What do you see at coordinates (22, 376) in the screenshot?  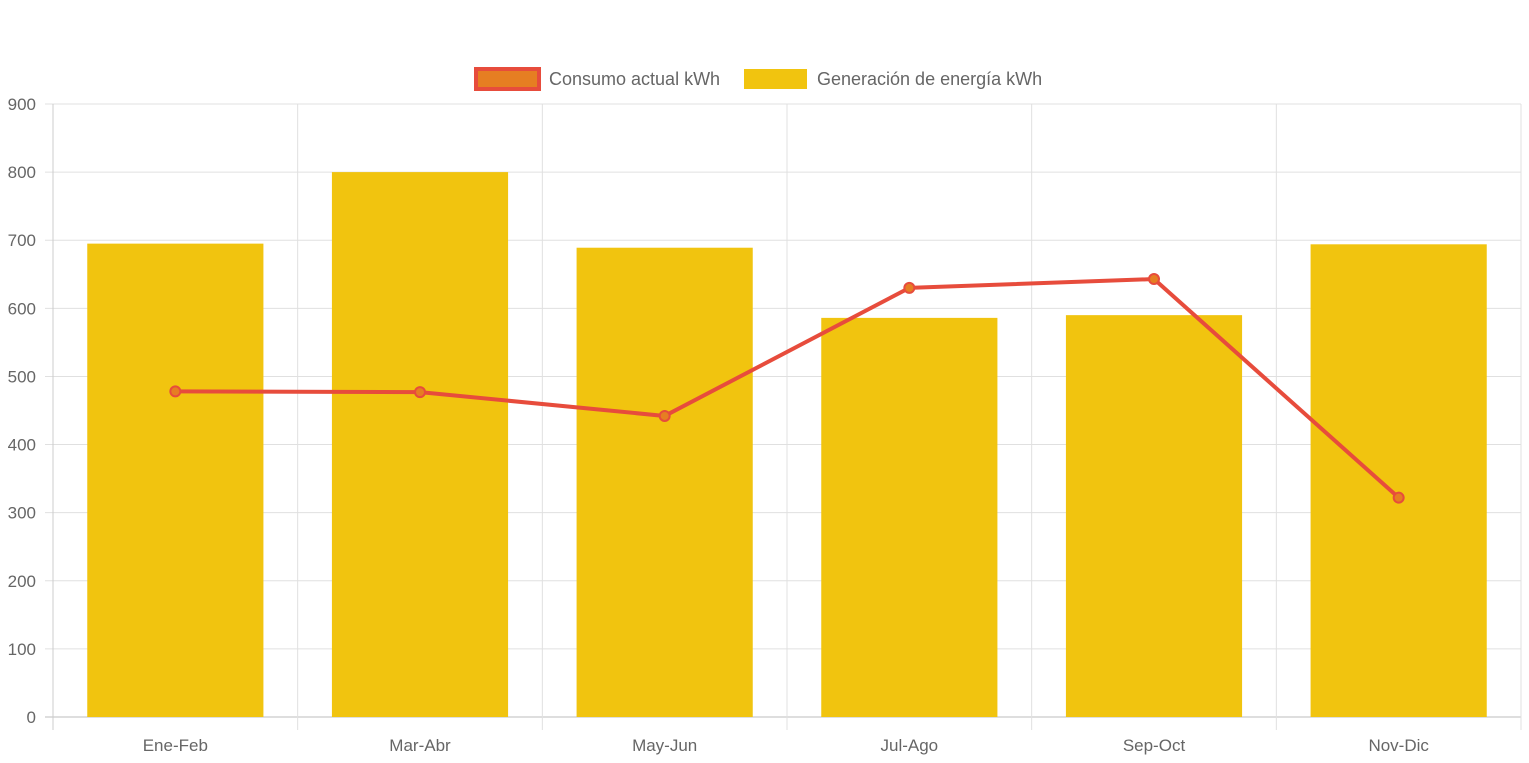 I see `y-tick-label: 500` at bounding box center [22, 376].